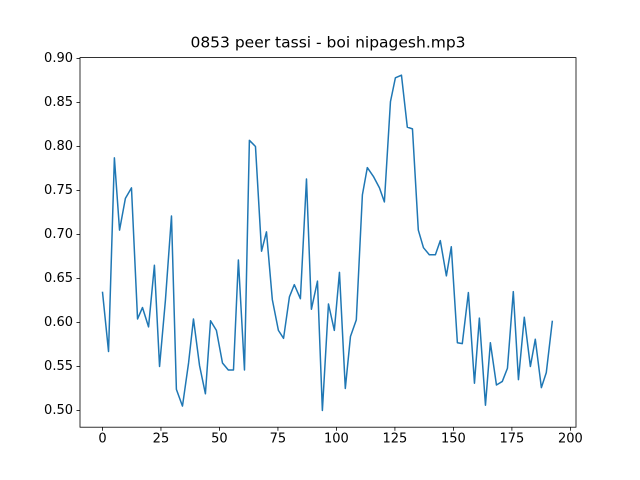 The height and width of the screenshot is (480, 640). What do you see at coordinates (394, 439) in the screenshot?
I see `x-tick-label: 125` at bounding box center [394, 439].